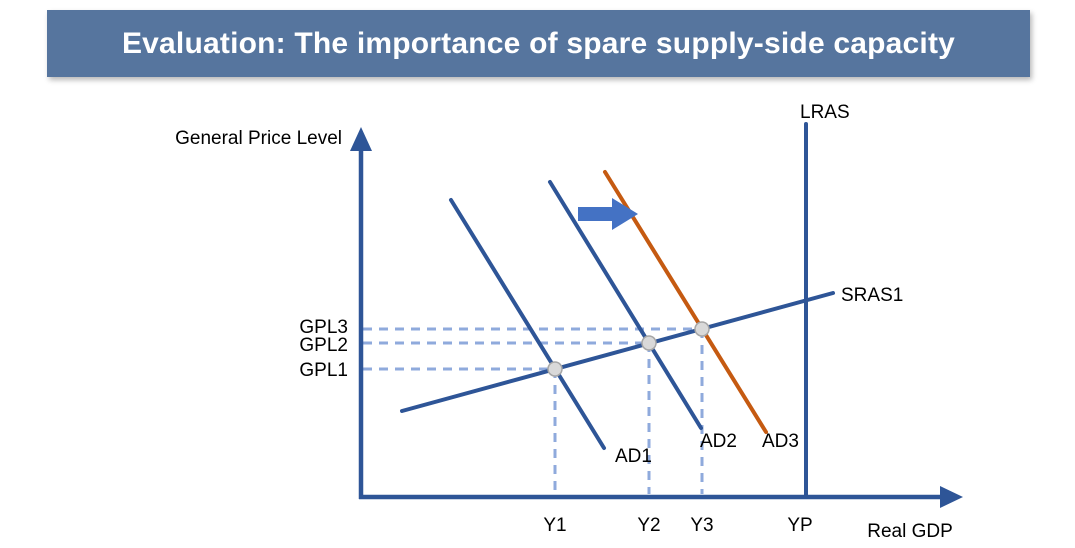 The image size is (1075, 548). I want to click on ad2-curve, so click(625, 305).